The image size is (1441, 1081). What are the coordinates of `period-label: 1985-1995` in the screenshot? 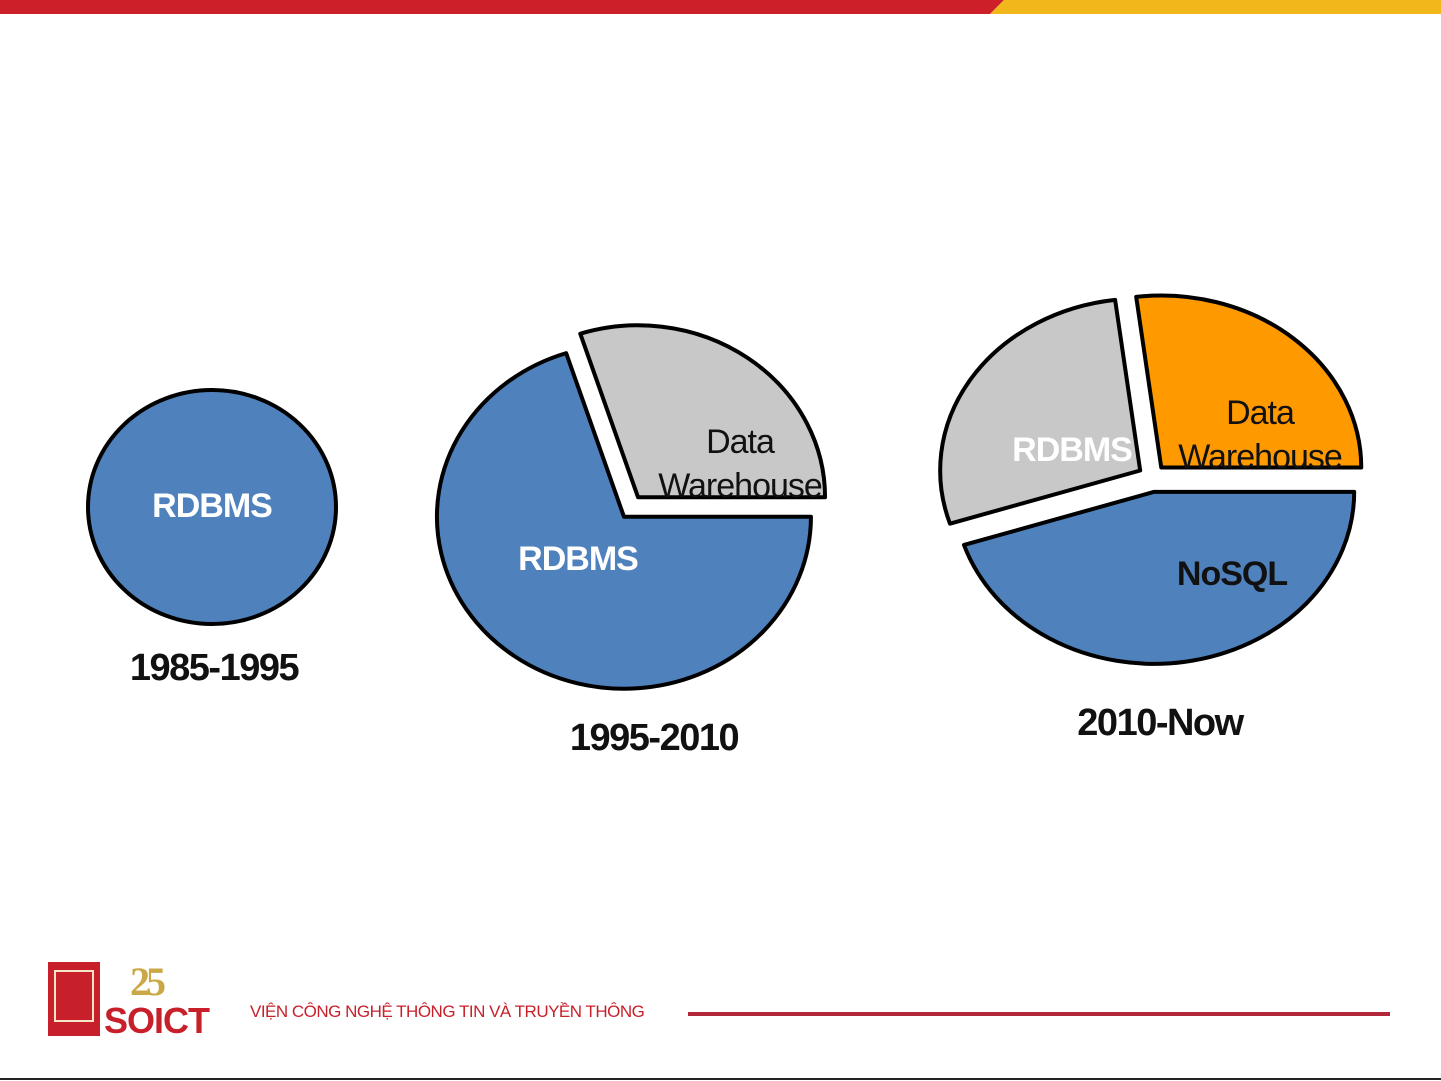 It's located at (215, 668).